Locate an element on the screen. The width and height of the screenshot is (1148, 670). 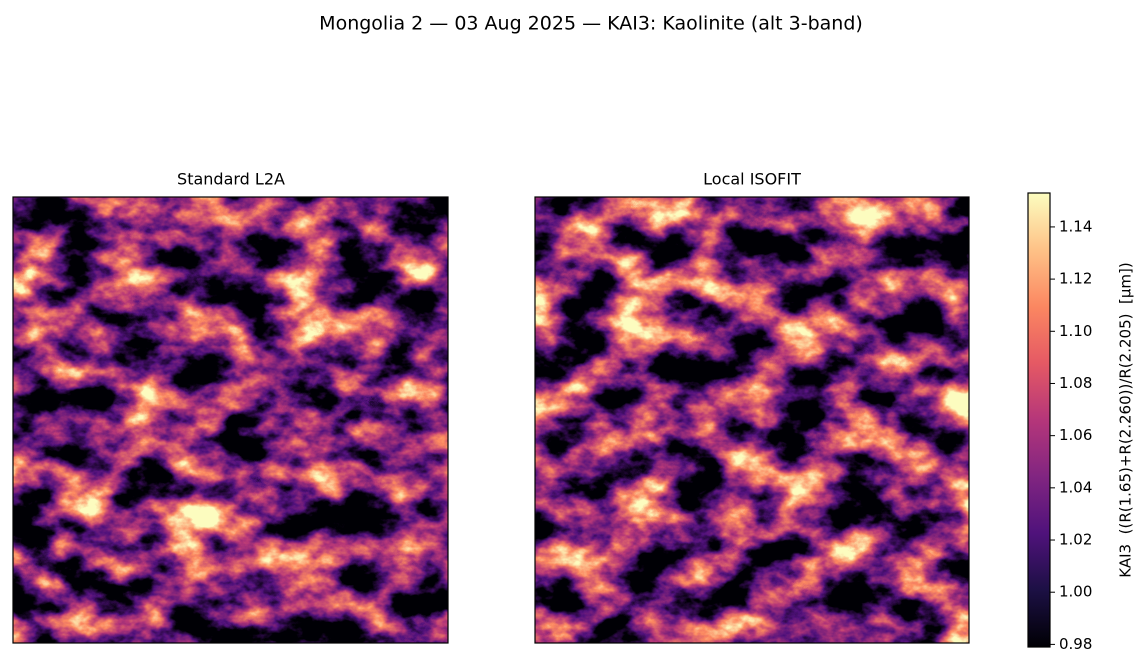
colorbar-tick-label: 1.02 is located at coordinates (1075, 540).